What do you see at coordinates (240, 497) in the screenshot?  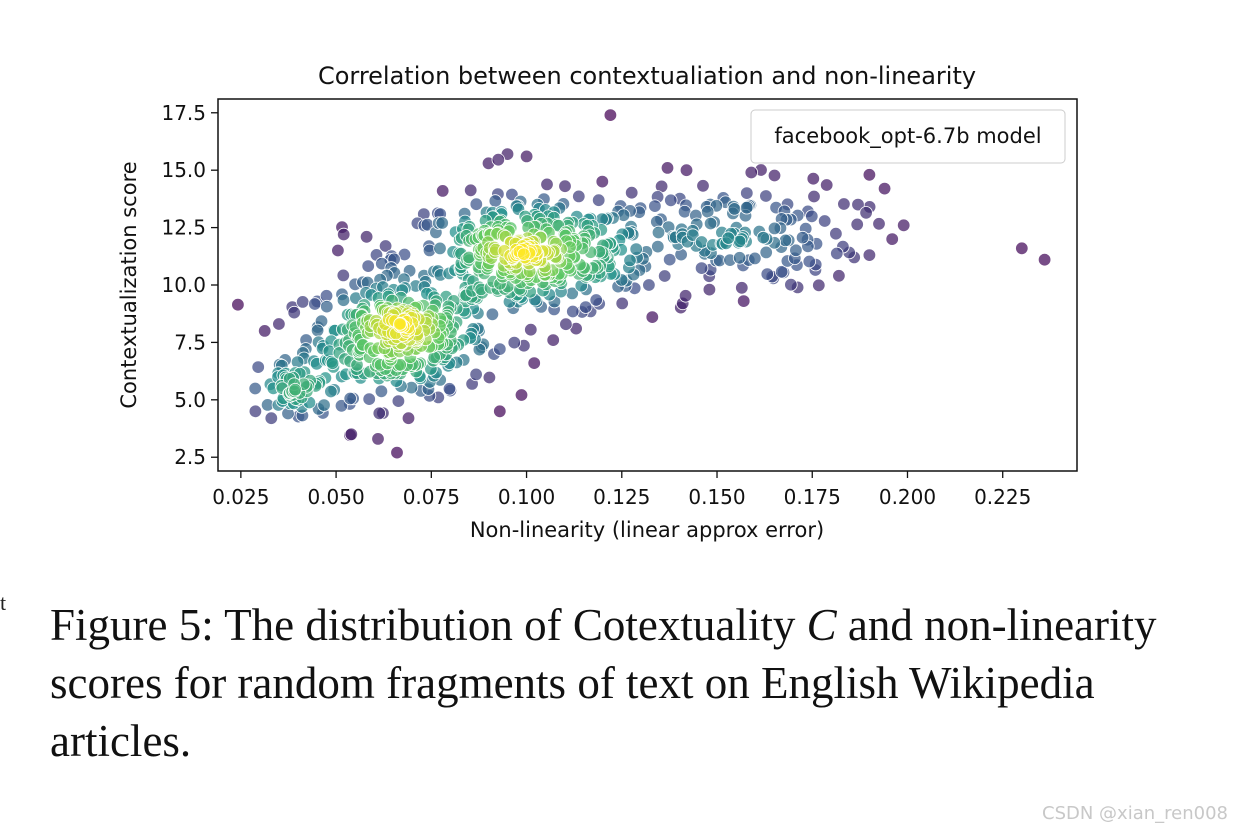 I see `x-tick-label: 0.025` at bounding box center [240, 497].